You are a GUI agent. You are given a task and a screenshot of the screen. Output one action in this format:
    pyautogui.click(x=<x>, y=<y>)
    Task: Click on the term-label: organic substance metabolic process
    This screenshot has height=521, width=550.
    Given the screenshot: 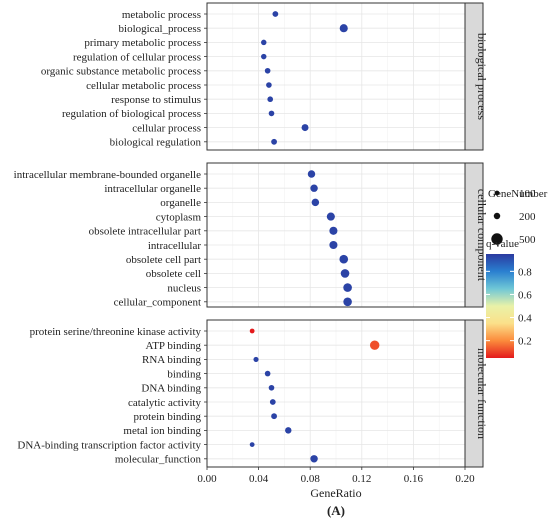 What is the action you would take?
    pyautogui.click(x=121, y=72)
    